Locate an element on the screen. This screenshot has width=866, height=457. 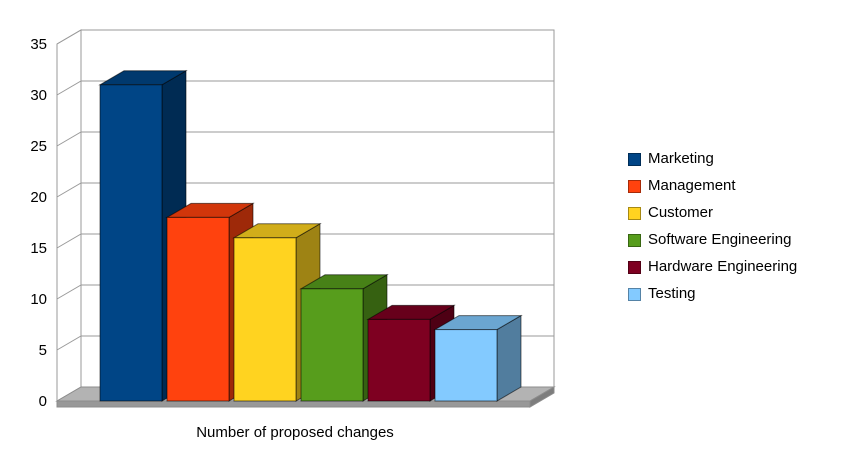
y-tick-label: 25 is located at coordinates (38, 146).